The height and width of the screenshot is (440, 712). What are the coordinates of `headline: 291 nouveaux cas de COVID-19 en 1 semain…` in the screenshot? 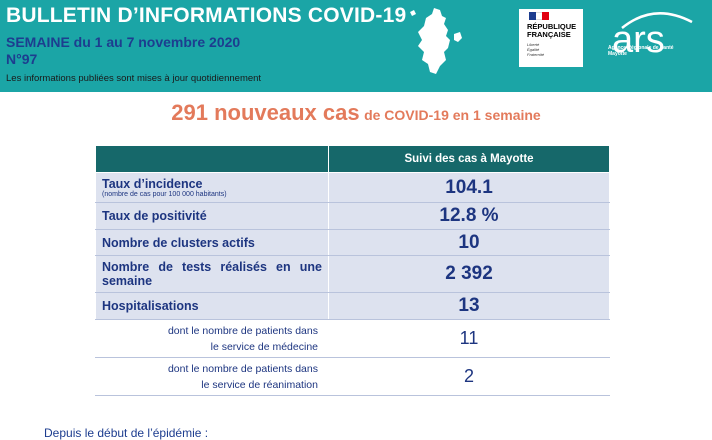 It's located at (356, 113).